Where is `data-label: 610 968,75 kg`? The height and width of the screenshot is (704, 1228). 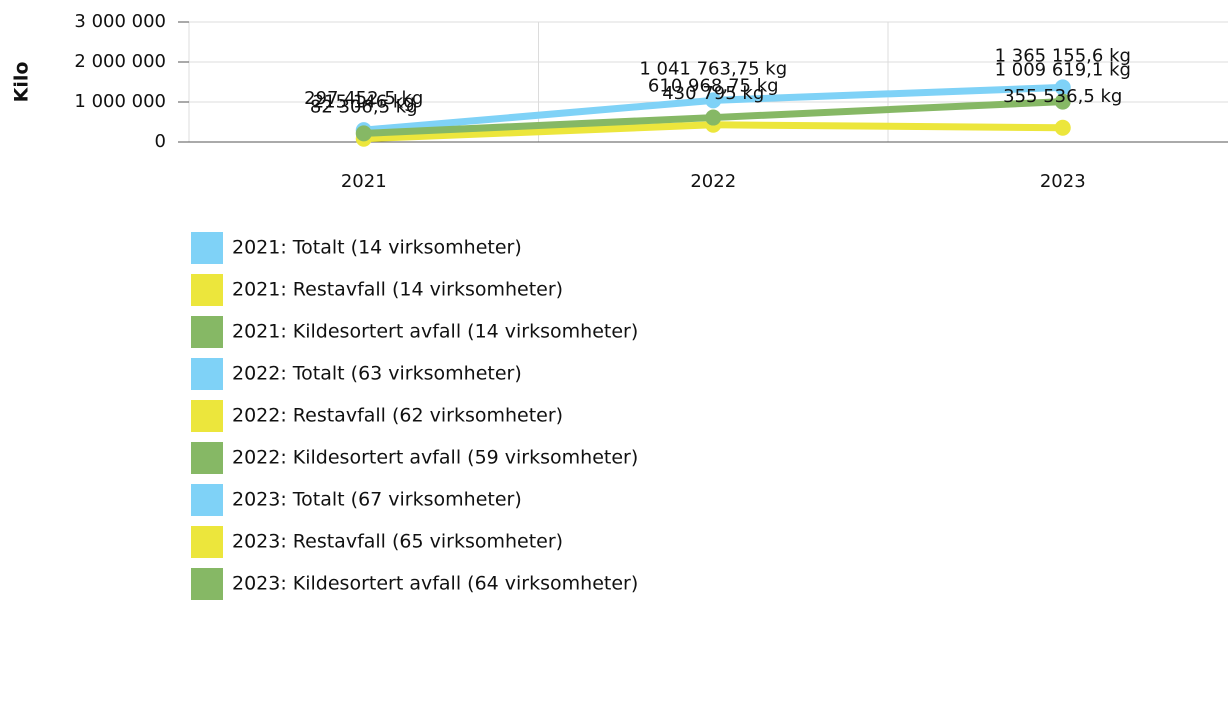
data-label: 610 968,75 kg is located at coordinates (713, 86).